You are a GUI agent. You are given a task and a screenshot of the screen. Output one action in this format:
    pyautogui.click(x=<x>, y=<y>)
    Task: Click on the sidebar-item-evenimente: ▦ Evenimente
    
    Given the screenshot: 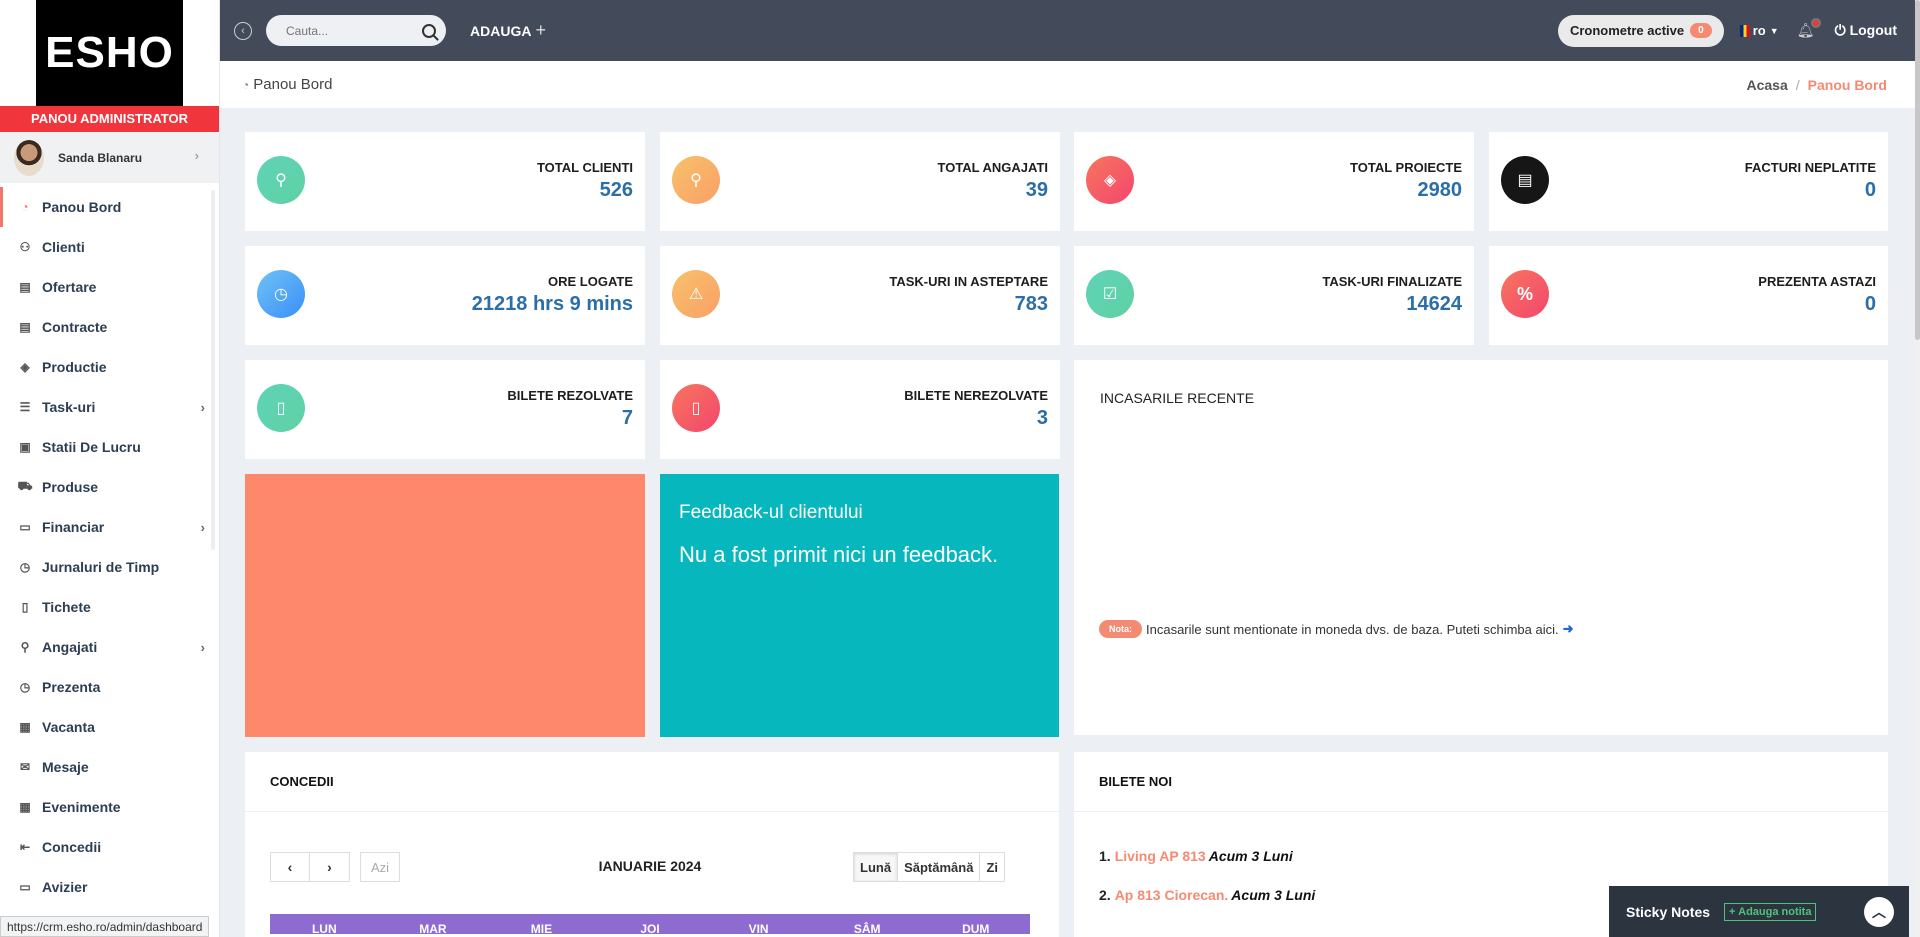 What is the action you would take?
    pyautogui.click(x=109, y=807)
    